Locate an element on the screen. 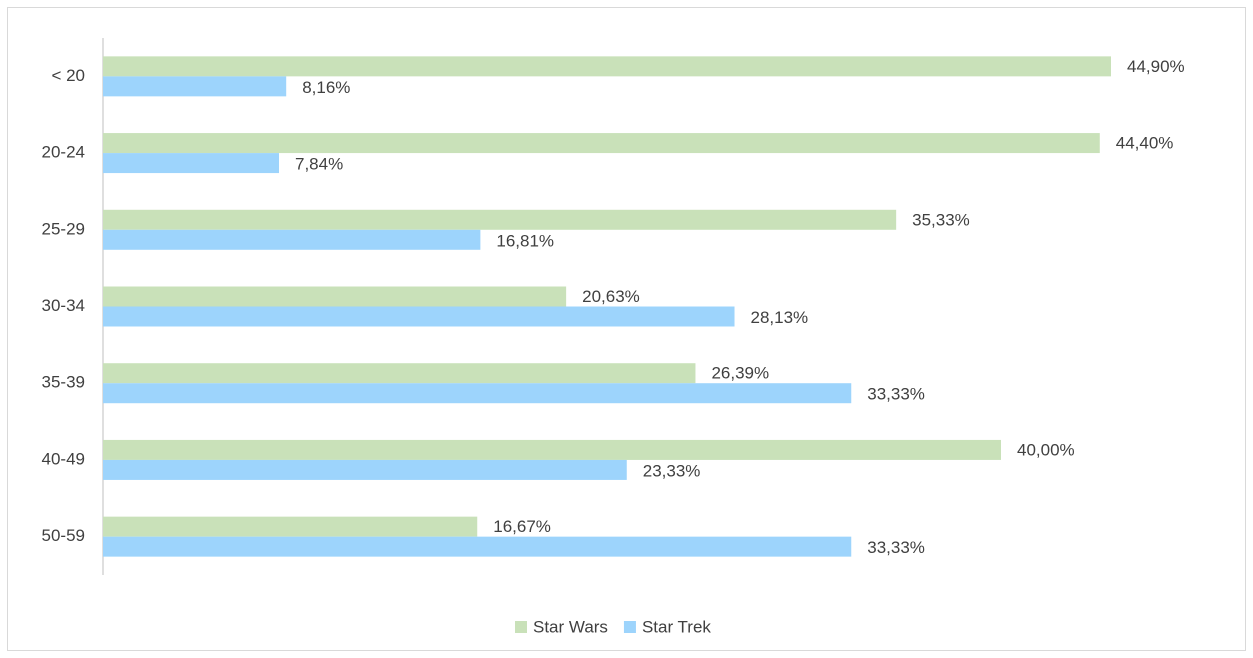 The height and width of the screenshot is (658, 1253). data-label: 16,81% is located at coordinates (525, 240).